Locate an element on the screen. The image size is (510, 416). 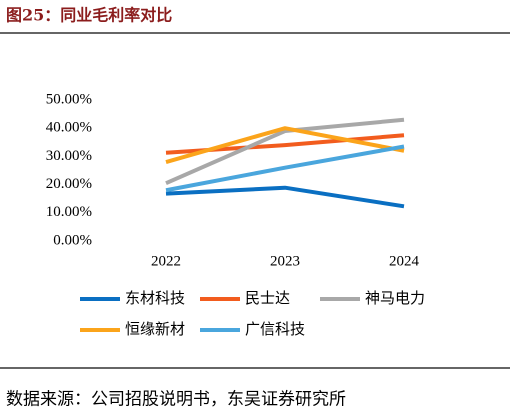
y-tick-label: 30.00% is located at coordinates (69, 156).